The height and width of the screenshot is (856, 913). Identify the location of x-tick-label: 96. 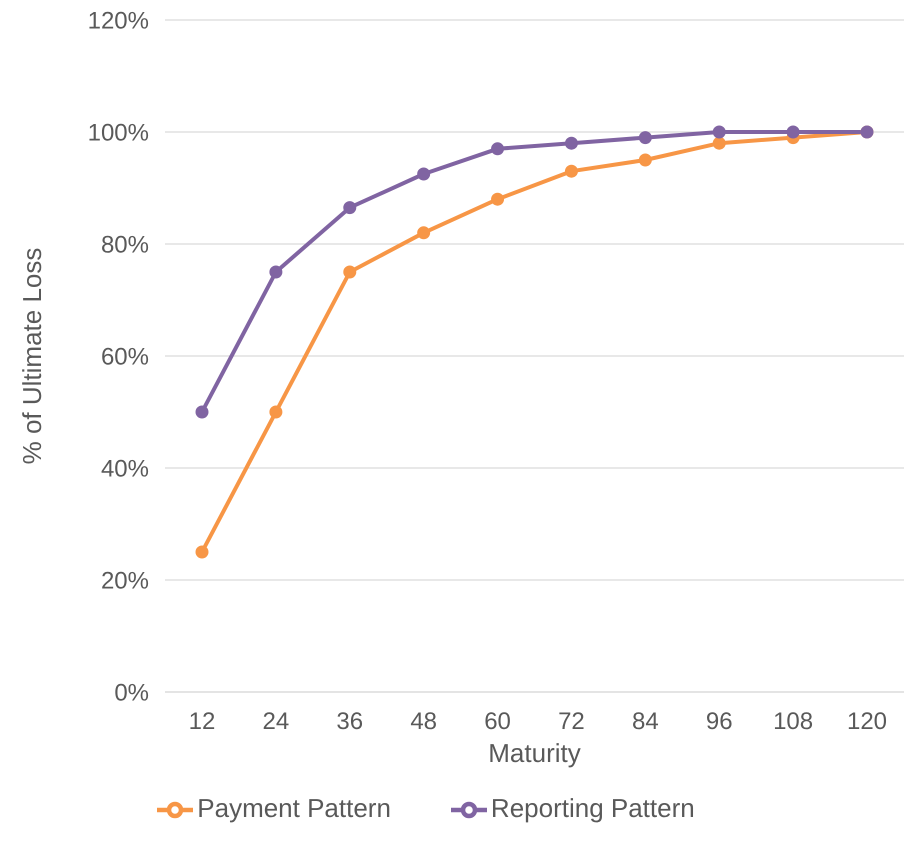
(719, 722).